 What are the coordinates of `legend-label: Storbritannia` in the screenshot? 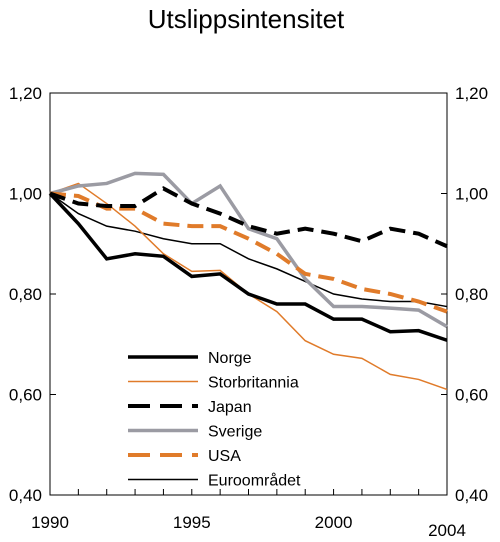 It's located at (253, 383).